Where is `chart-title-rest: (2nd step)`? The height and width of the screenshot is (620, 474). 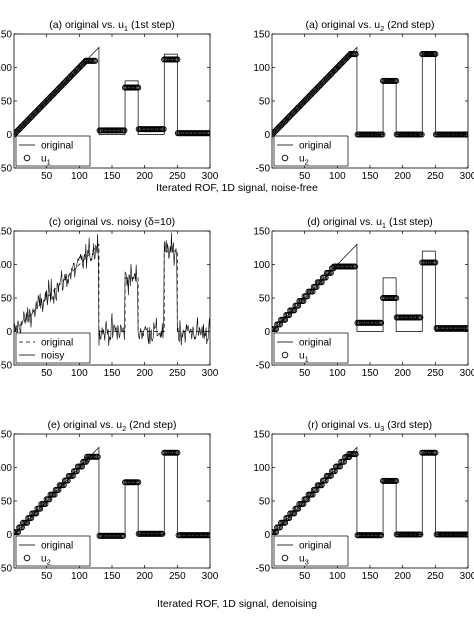
chart-title-rest: (2nd step) is located at coordinates (409, 25).